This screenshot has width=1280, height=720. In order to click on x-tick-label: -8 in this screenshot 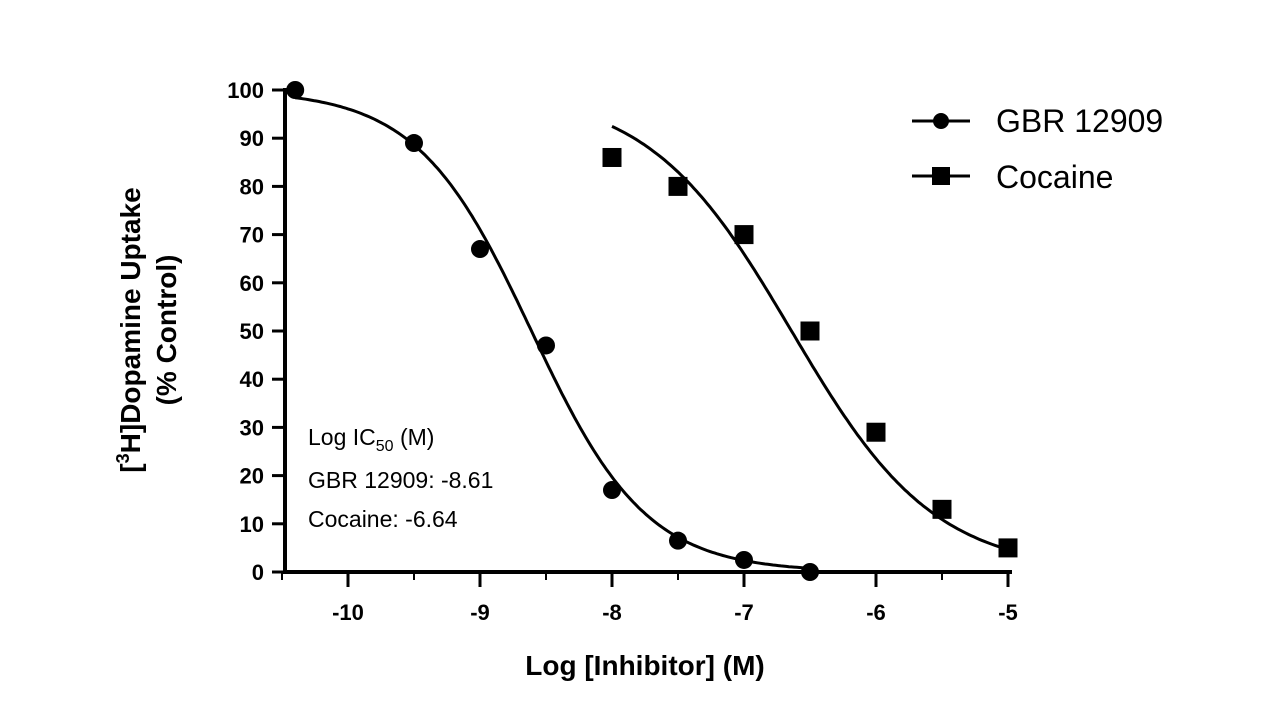, I will do `click(612, 612)`.